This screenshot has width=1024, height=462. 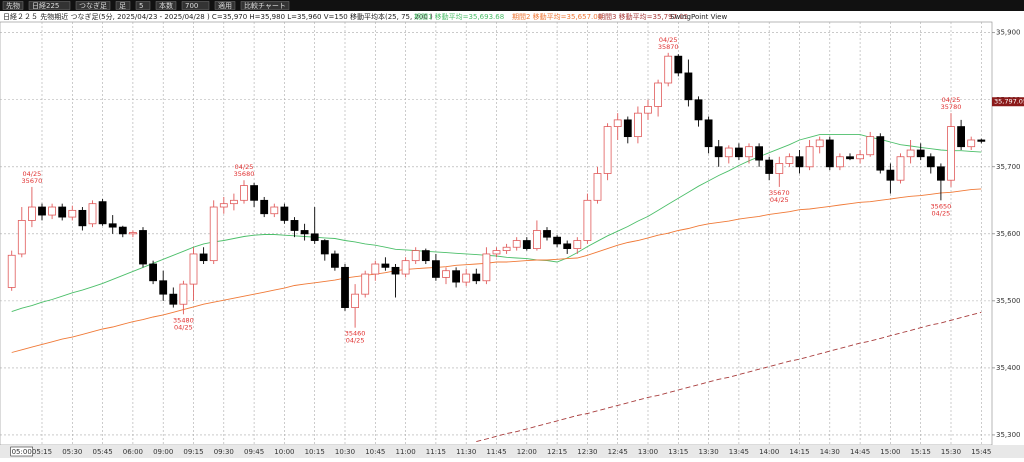 What do you see at coordinates (72, 452) in the screenshot?
I see `x-tick-label: 05:30` at bounding box center [72, 452].